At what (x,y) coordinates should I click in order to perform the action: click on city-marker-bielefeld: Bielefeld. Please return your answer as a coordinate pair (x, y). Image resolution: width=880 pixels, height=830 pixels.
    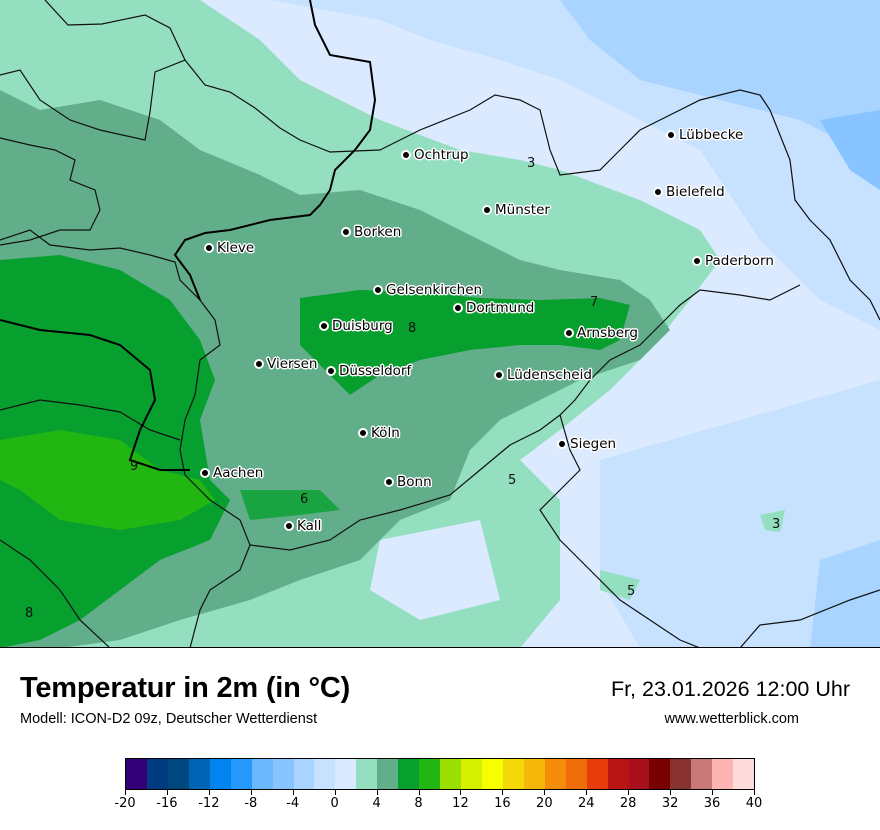
    Looking at the image, I should click on (689, 192).